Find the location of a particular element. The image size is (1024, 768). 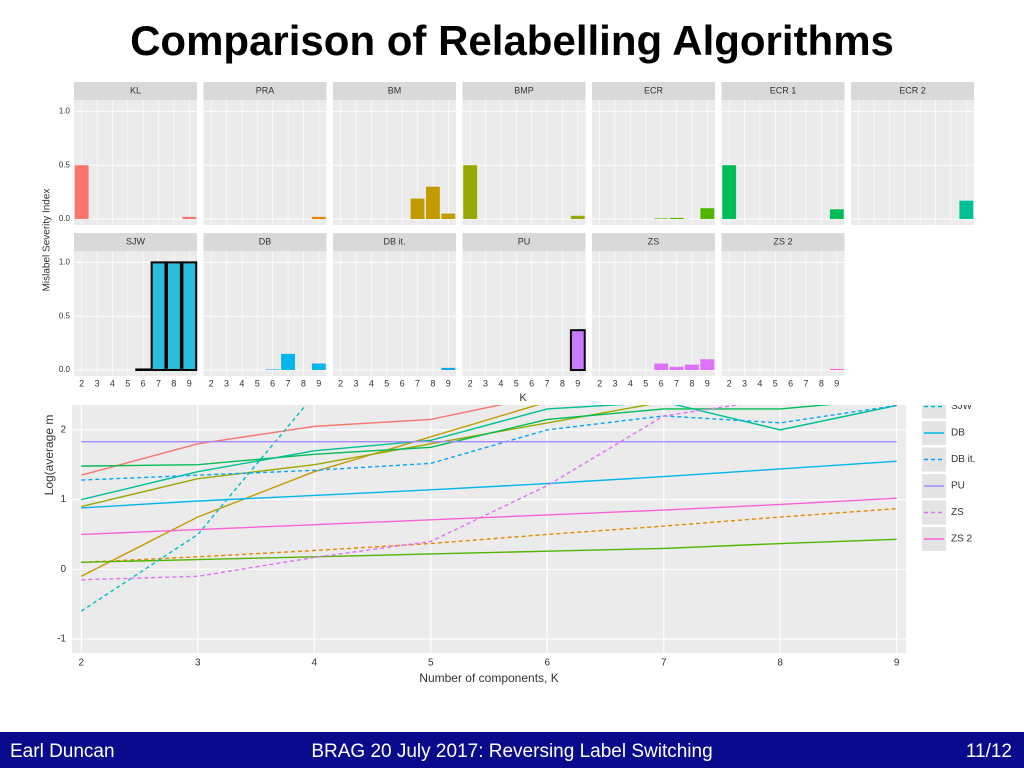

y-tick-label: 1.0 is located at coordinates (65, 110).